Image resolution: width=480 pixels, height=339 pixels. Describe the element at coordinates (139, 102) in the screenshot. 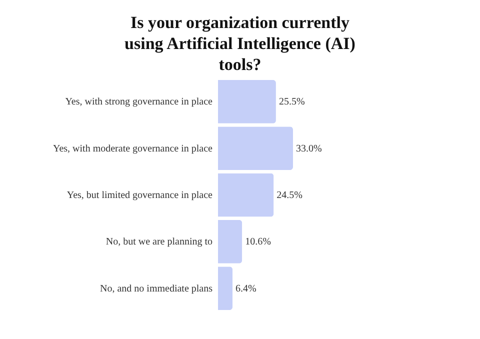

I see `y-tick-label: Yes, with strong governance in place` at that location.